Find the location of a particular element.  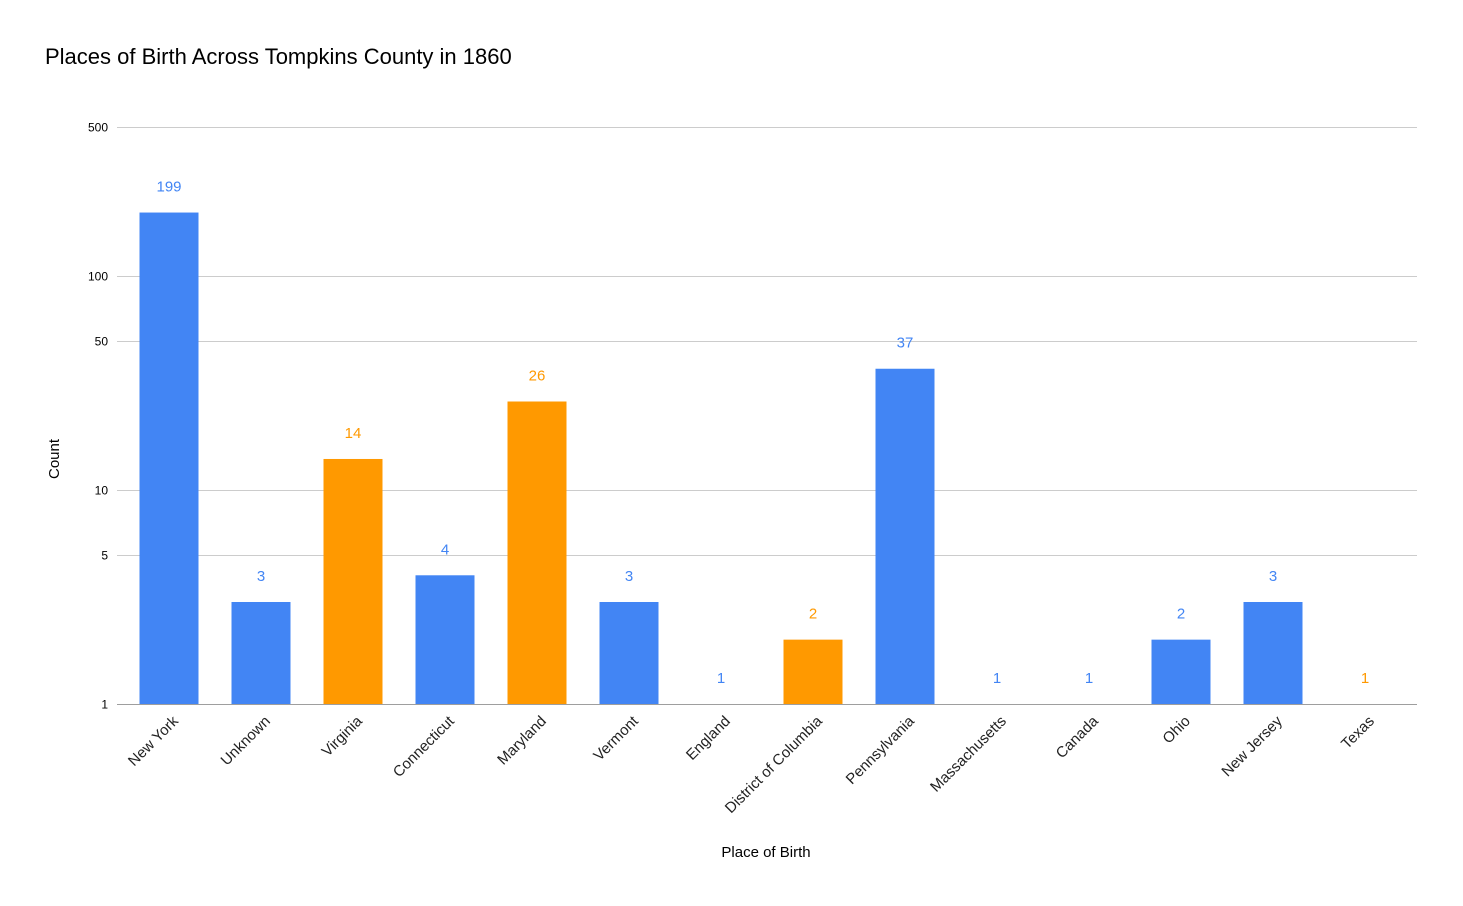

x-axis-title: Place of Birth is located at coordinates (765, 852).